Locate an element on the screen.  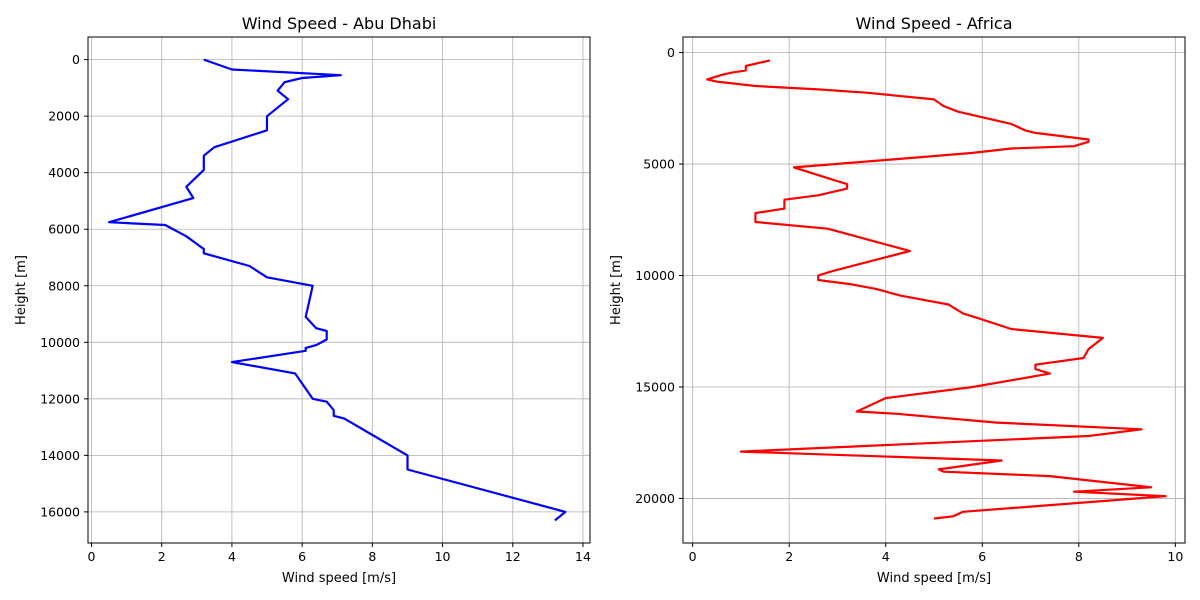
chart-title: Wind Speed - Abu Dhabi is located at coordinates (339, 23).